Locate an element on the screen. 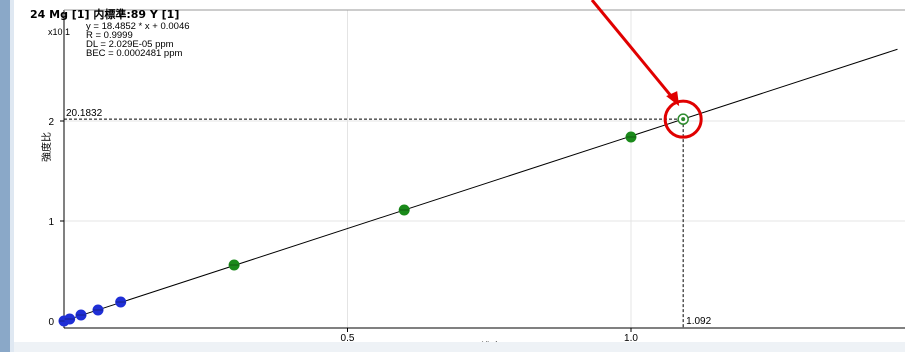 This screenshot has height=353, width=905. annotation-arrow-shaft is located at coordinates (634, 52).